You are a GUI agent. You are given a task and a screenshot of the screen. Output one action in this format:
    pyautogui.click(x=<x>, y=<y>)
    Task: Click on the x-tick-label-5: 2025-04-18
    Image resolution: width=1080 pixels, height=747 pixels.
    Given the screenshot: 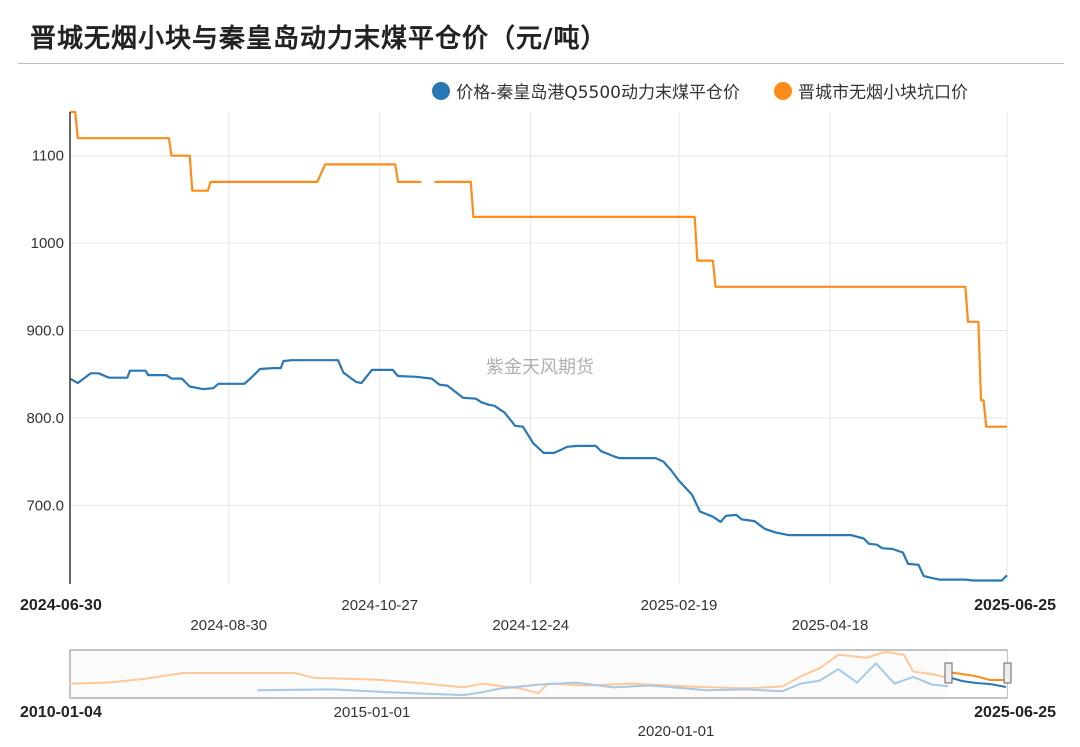 What is the action you would take?
    pyautogui.click(x=830, y=625)
    